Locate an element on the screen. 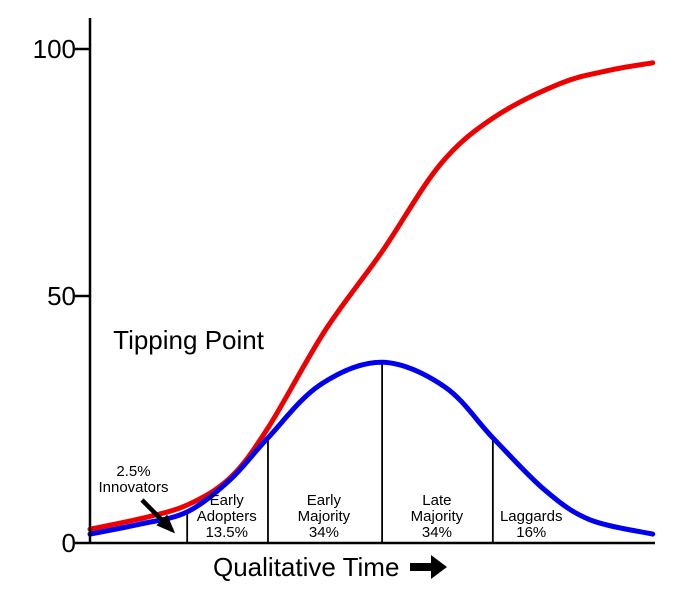 Image resolution: width=686 pixels, height=592 pixels. down-right-arrow-icon is located at coordinates (158, 516).